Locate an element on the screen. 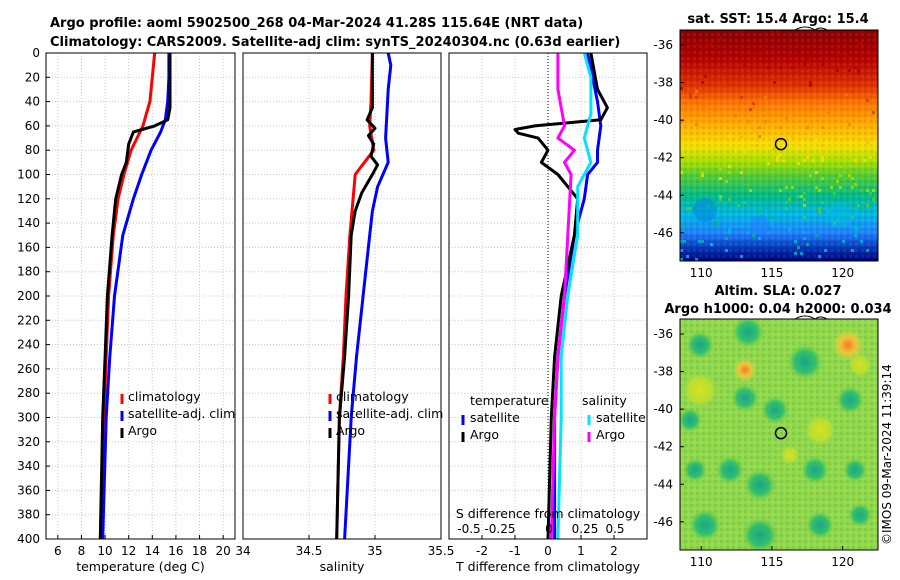 This screenshot has height=580, width=900. series-s-argo is located at coordinates (562, 296).